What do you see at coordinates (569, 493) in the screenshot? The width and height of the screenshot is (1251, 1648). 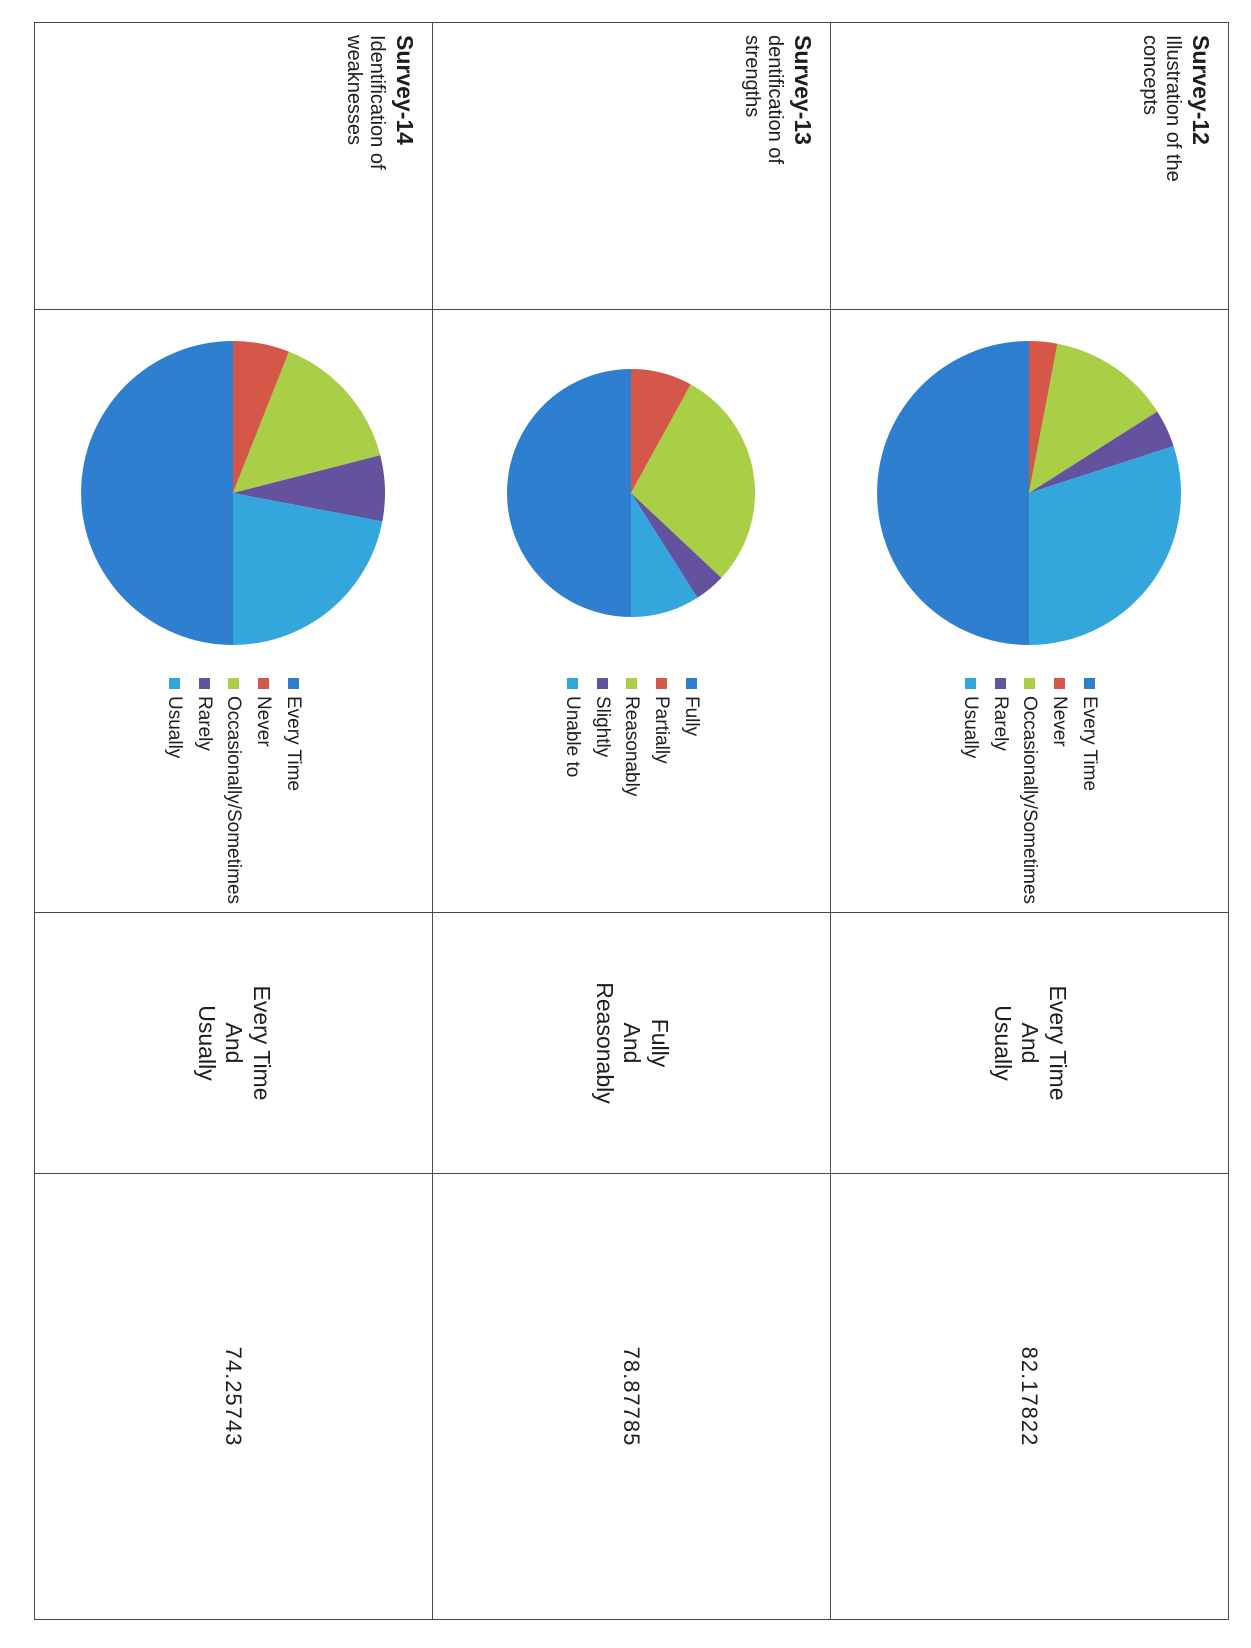 I see `pie-slice-fully` at bounding box center [569, 493].